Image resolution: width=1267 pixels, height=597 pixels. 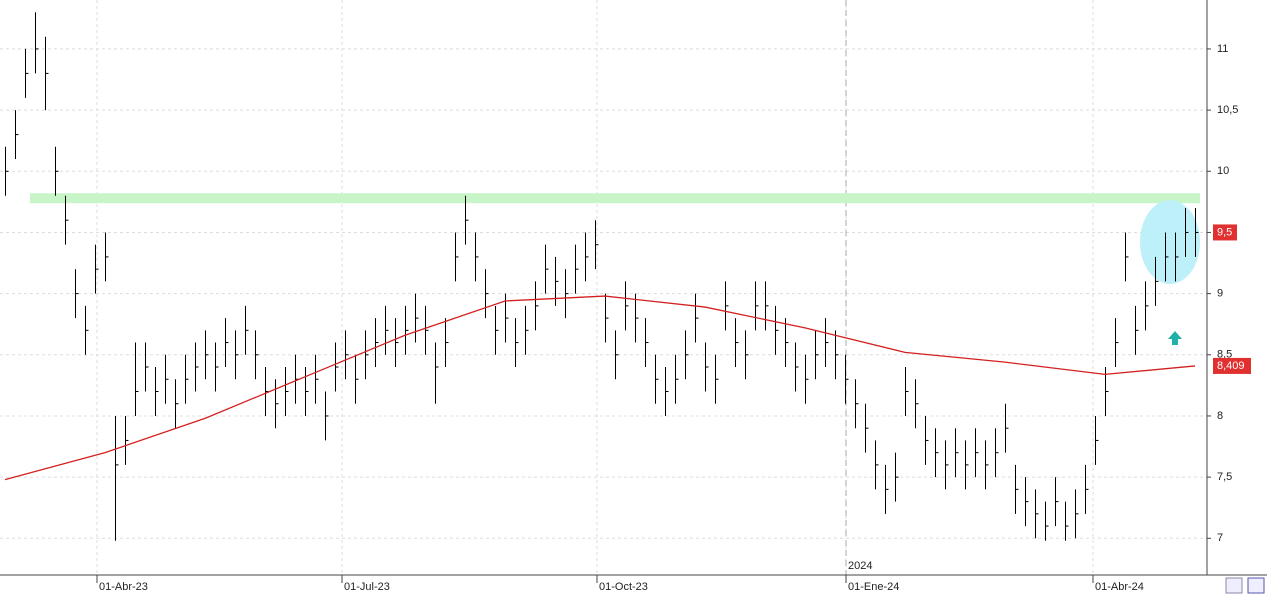 I want to click on year-label: 2024, so click(x=860, y=566).